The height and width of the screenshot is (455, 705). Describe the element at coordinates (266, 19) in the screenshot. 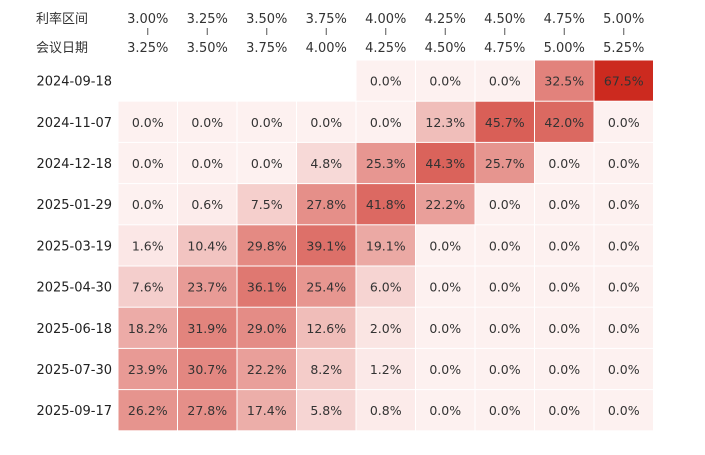

I see `column-low-label: 3.50%` at that location.